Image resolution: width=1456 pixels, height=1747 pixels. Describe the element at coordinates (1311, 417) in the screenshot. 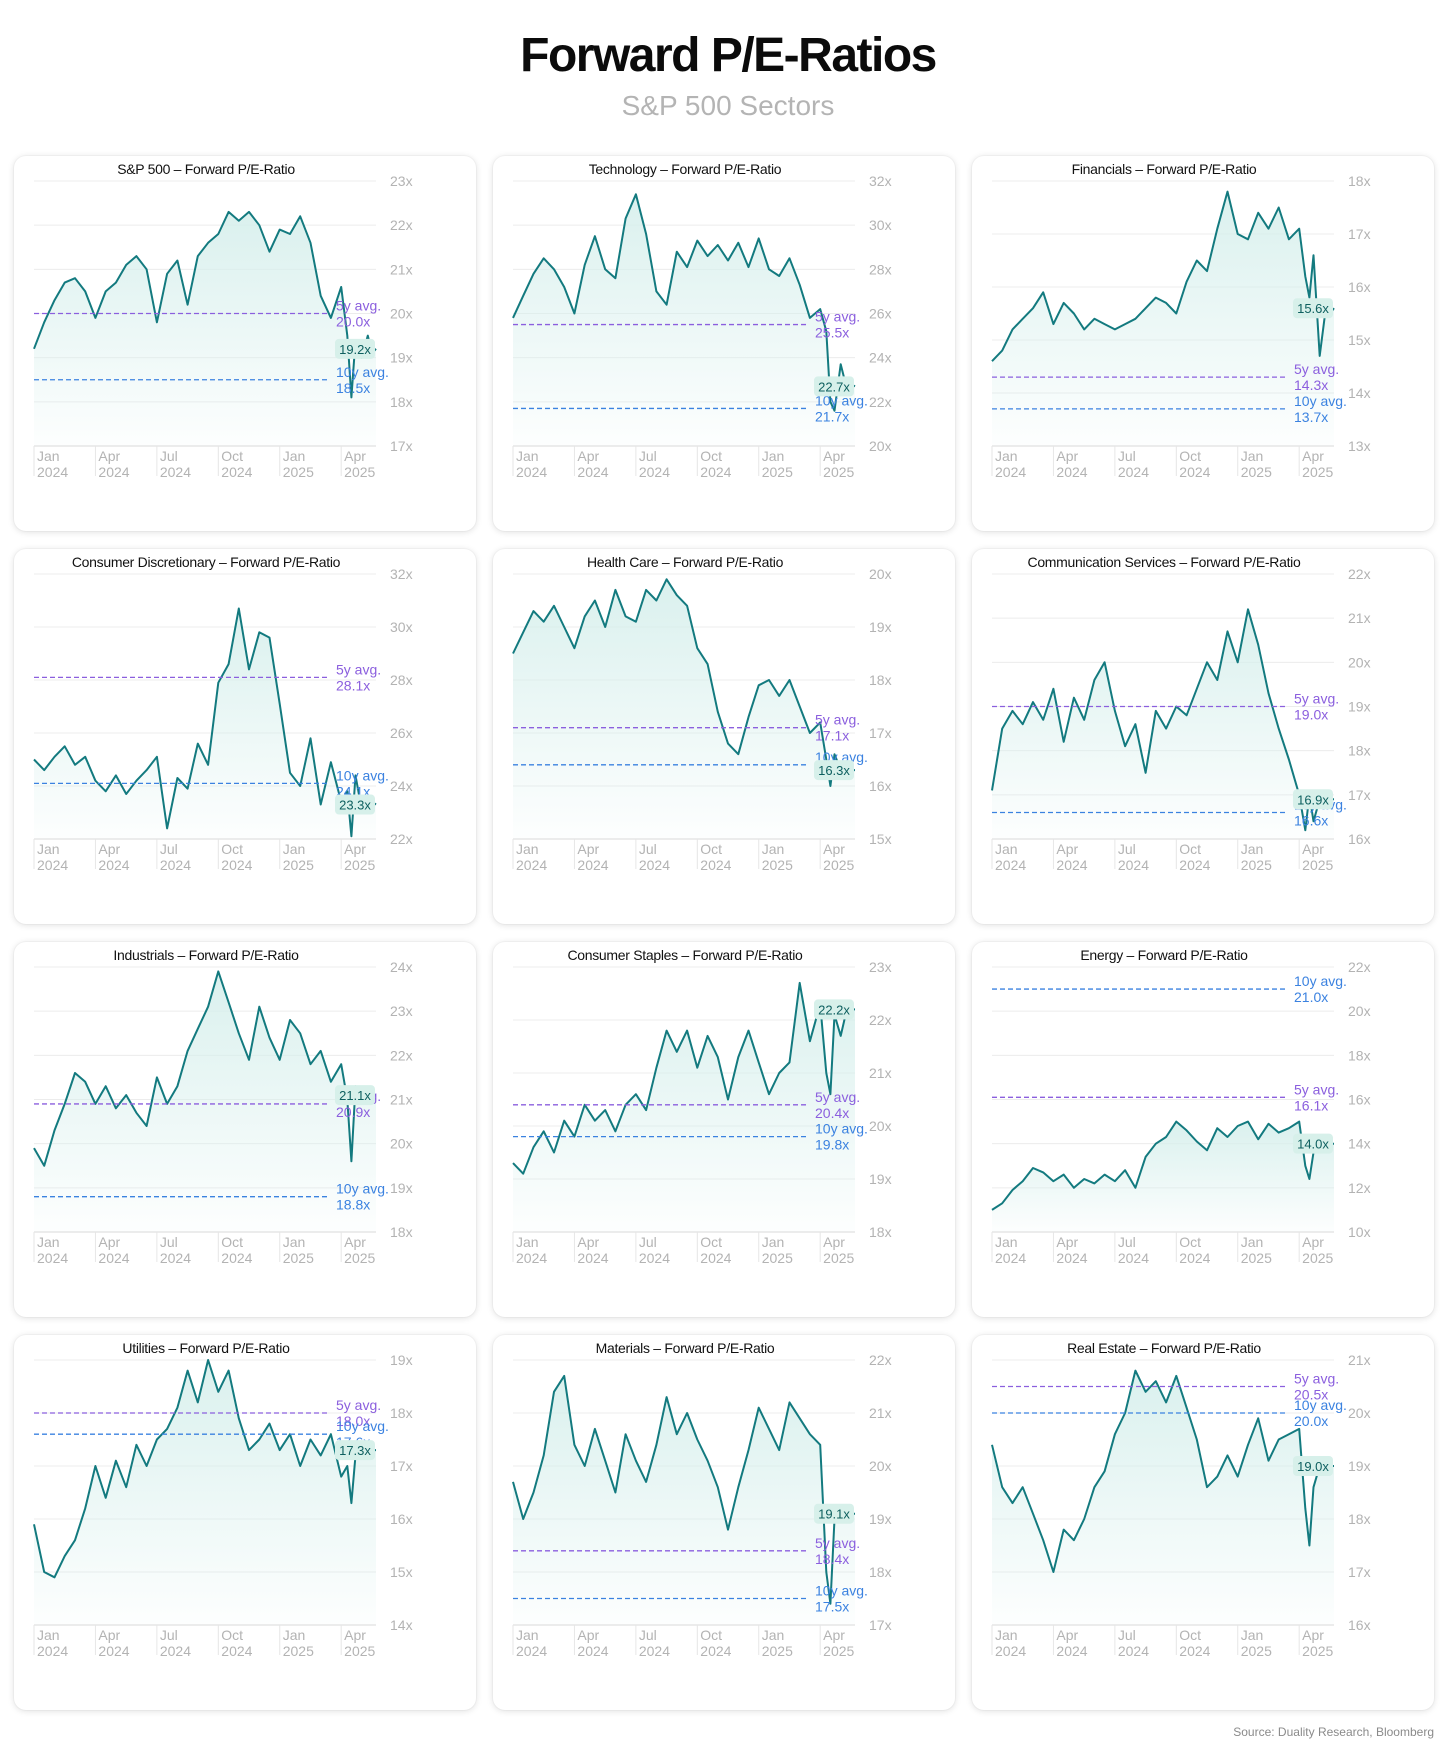

I see `avg-value-10y: 13.7x` at that location.